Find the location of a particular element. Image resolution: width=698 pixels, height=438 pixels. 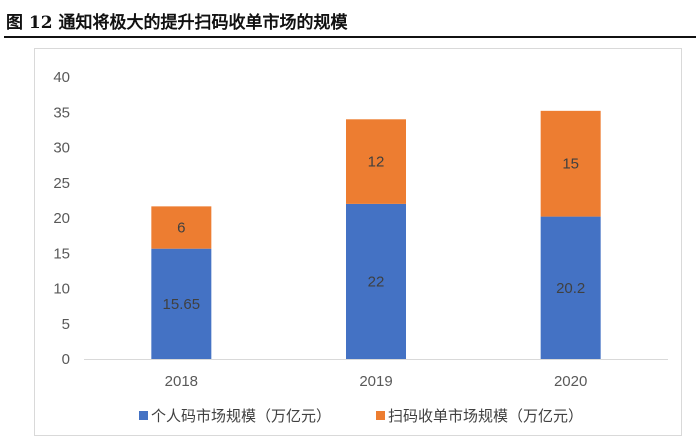

data-label: 15.65 is located at coordinates (182, 304).